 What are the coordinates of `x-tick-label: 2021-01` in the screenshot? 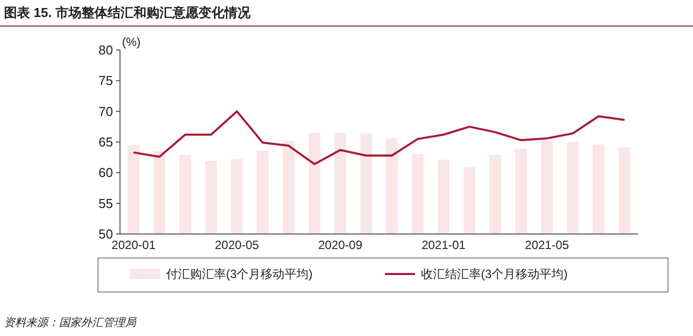 It's located at (444, 245).